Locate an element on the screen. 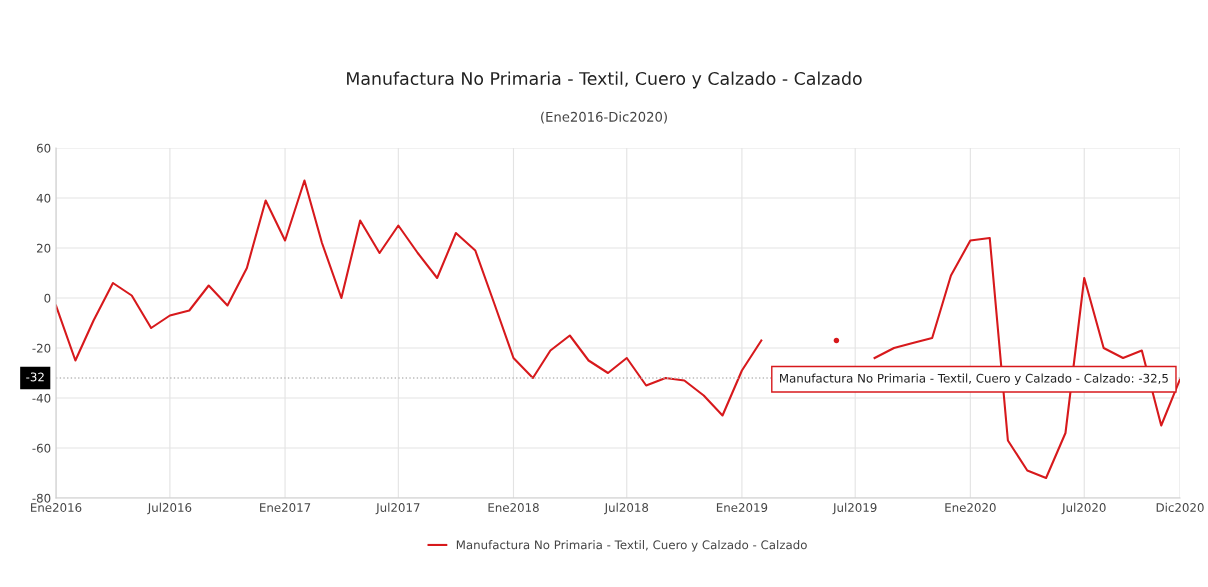  y-tick-label: 40 is located at coordinates (43, 198).